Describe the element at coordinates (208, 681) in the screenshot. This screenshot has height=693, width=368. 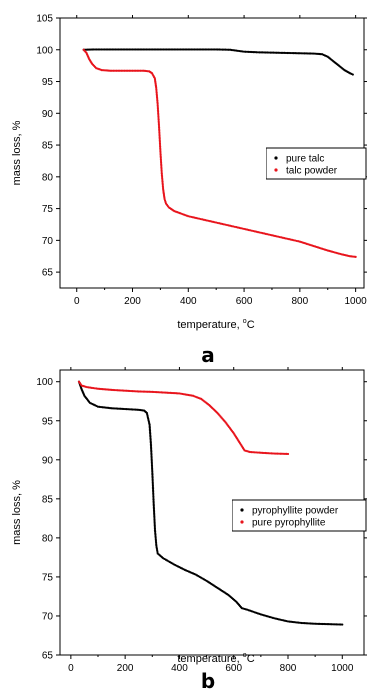
I see `chart-b-panel-label: b` at that location.